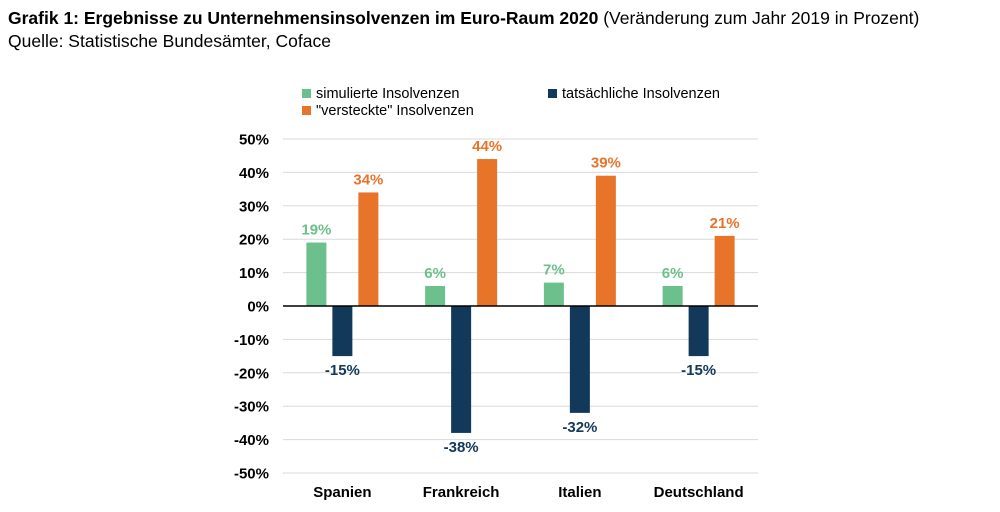 This screenshot has width=1000, height=512. Describe the element at coordinates (368, 179) in the screenshot. I see `data-label: 34%` at that location.